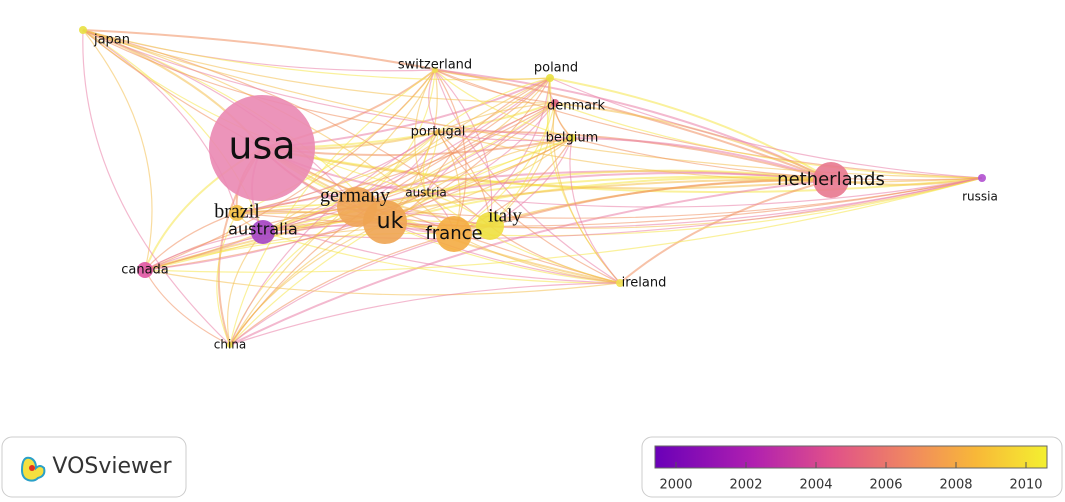  Describe the element at coordinates (32, 468) in the screenshot. I see `logo-dot` at that location.